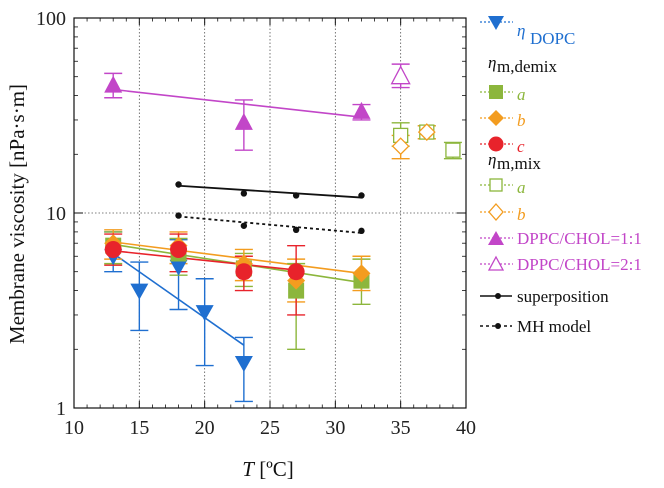 Image resolution: width=664 pixels, height=488 pixels. What do you see at coordinates (270, 224) in the screenshot?
I see `mh-model-fit-line` at bounding box center [270, 224].